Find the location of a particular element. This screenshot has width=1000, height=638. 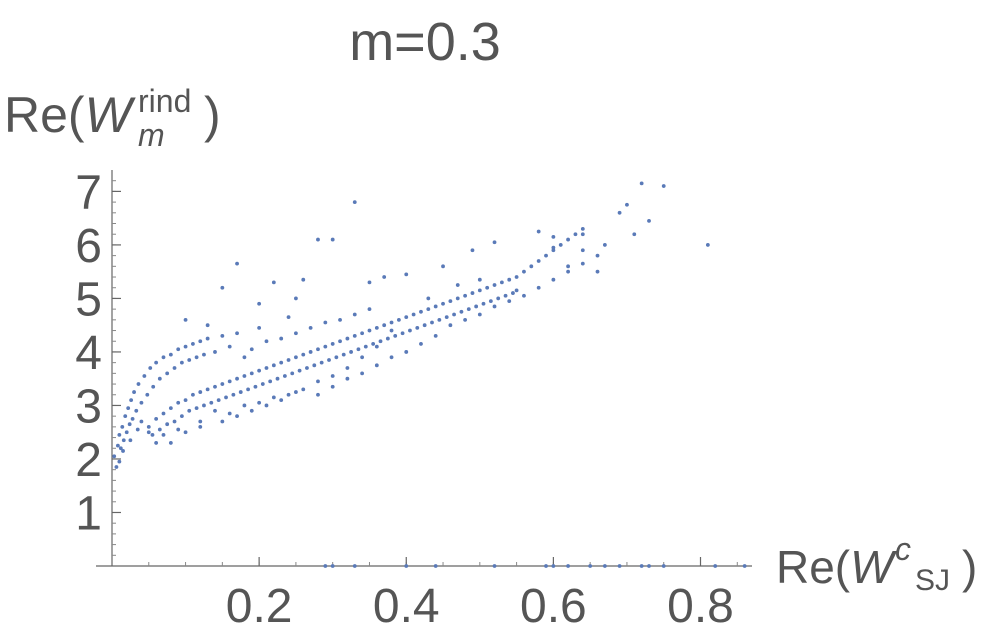

y-tick-label: 2 is located at coordinates (88, 460).